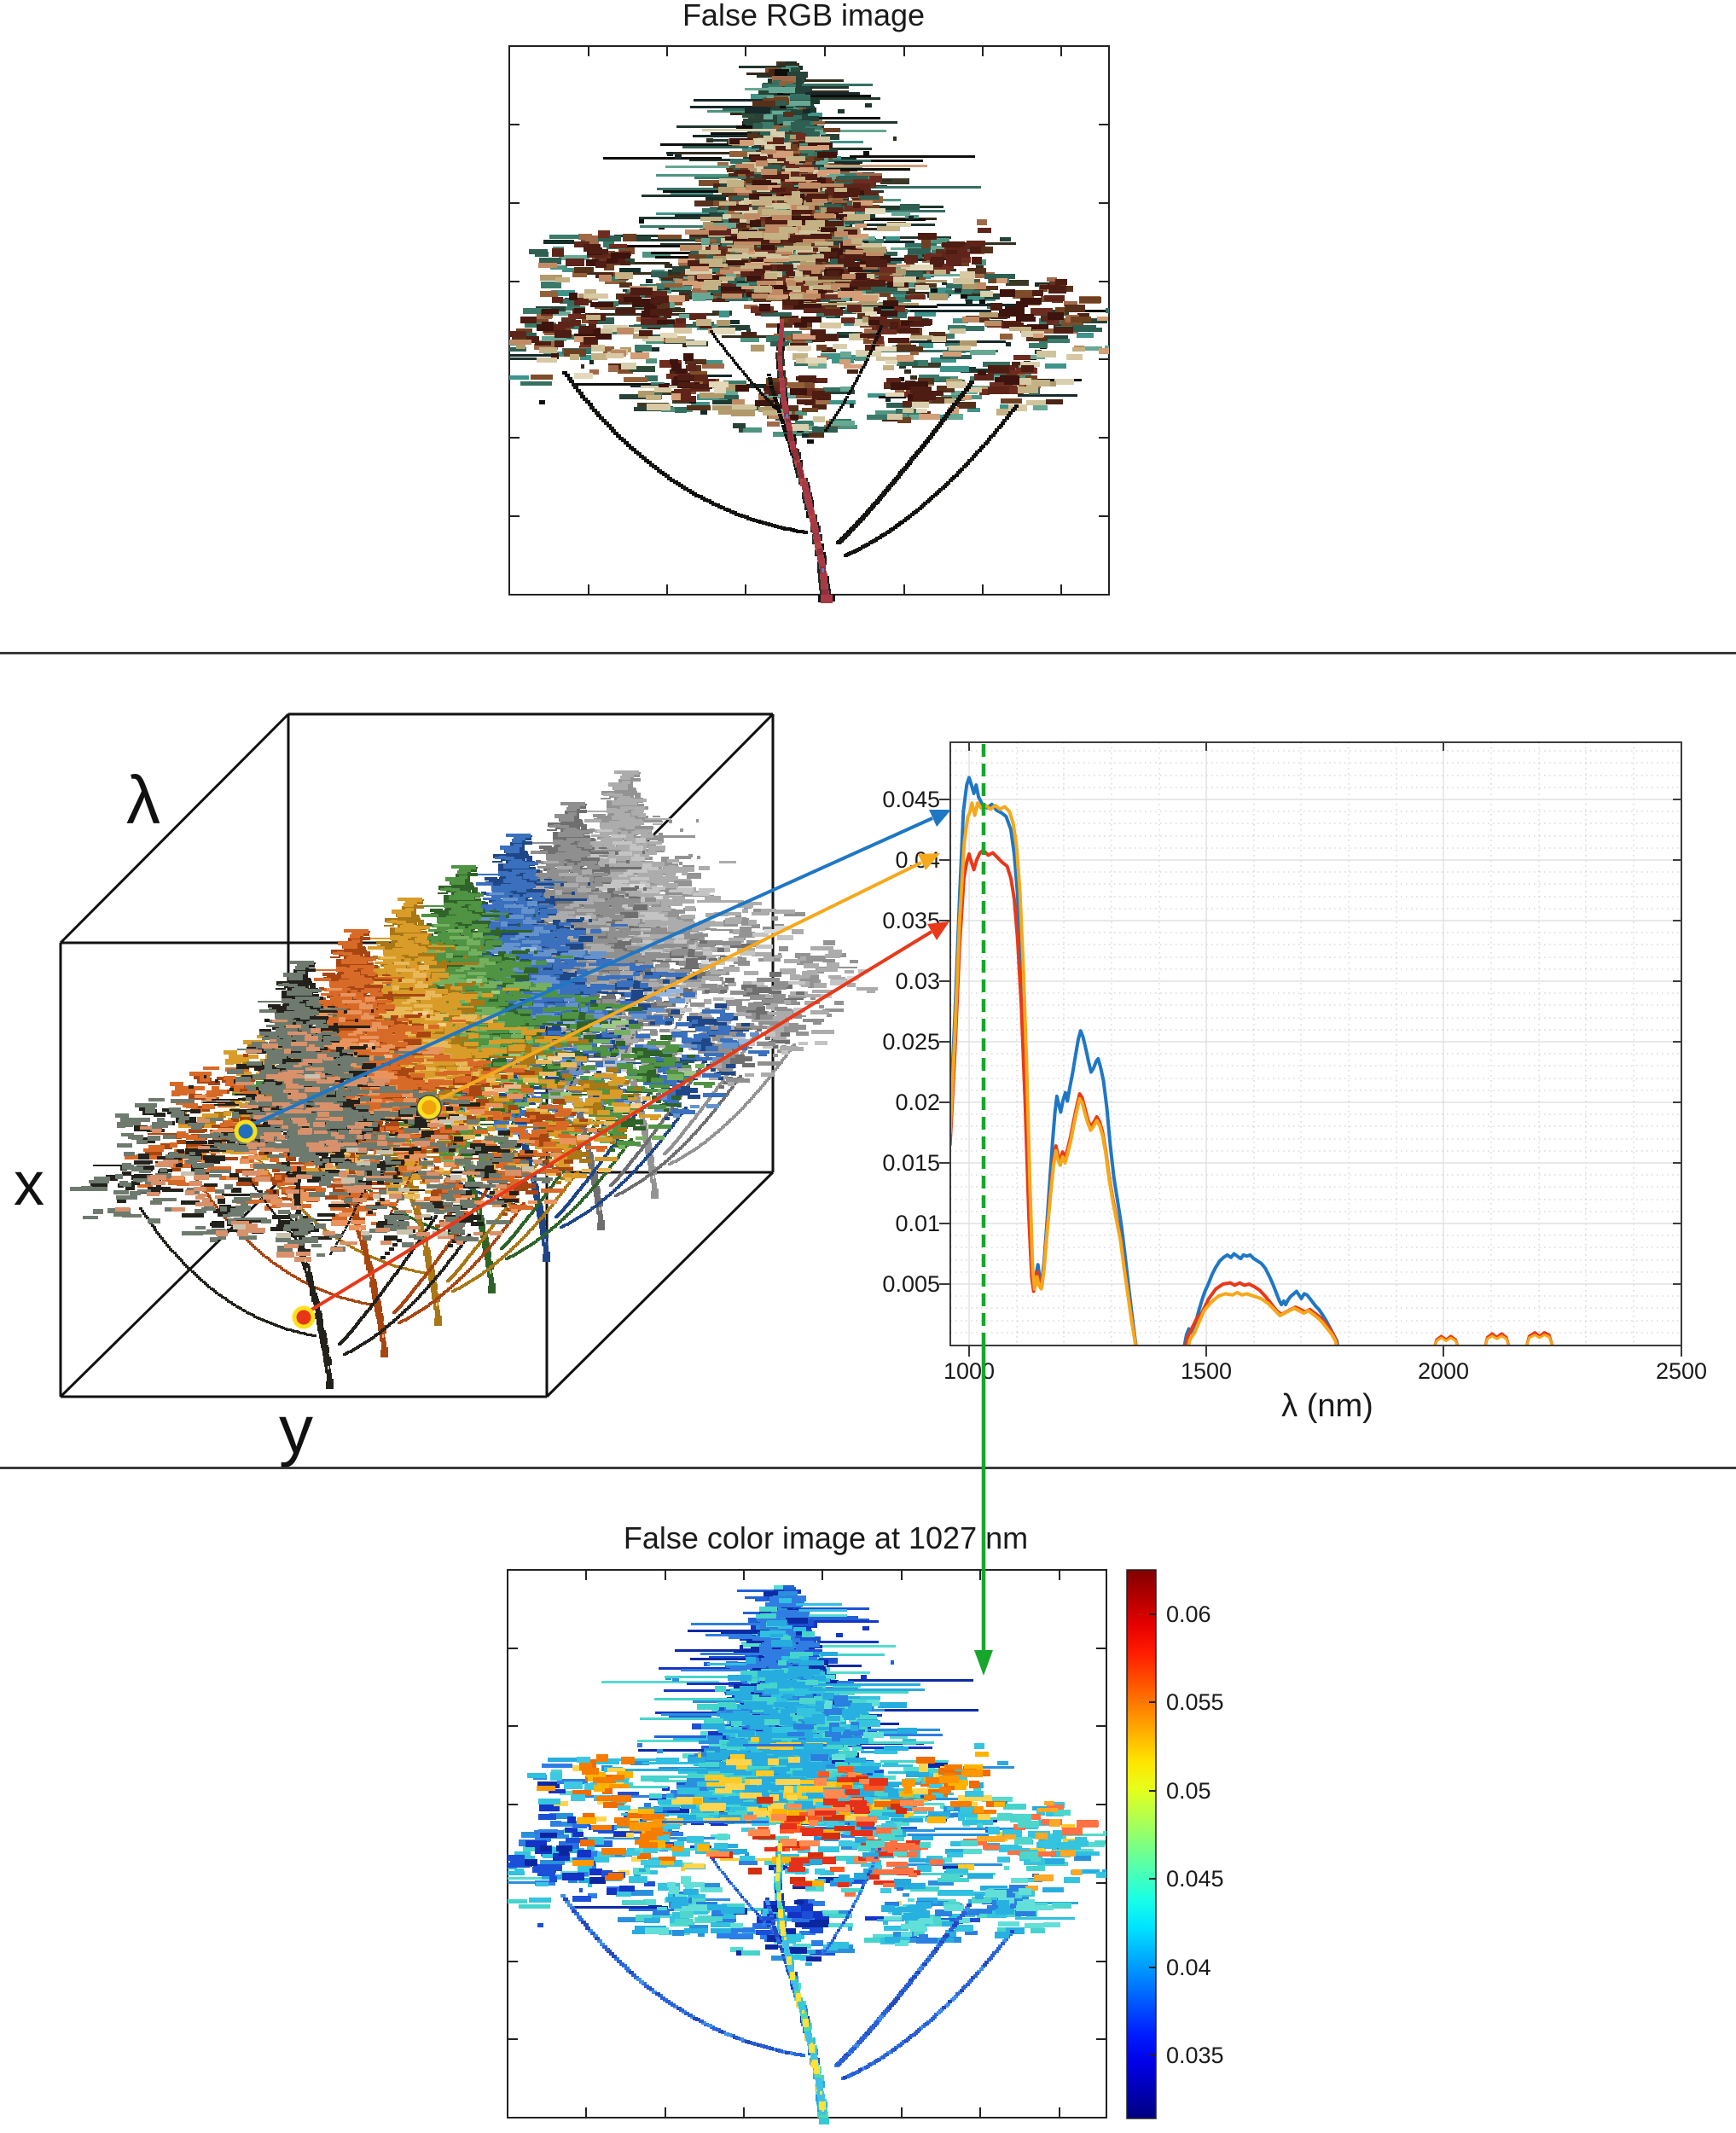 The image size is (1736, 2133). I want to click on svg-text: x, so click(29, 1184).